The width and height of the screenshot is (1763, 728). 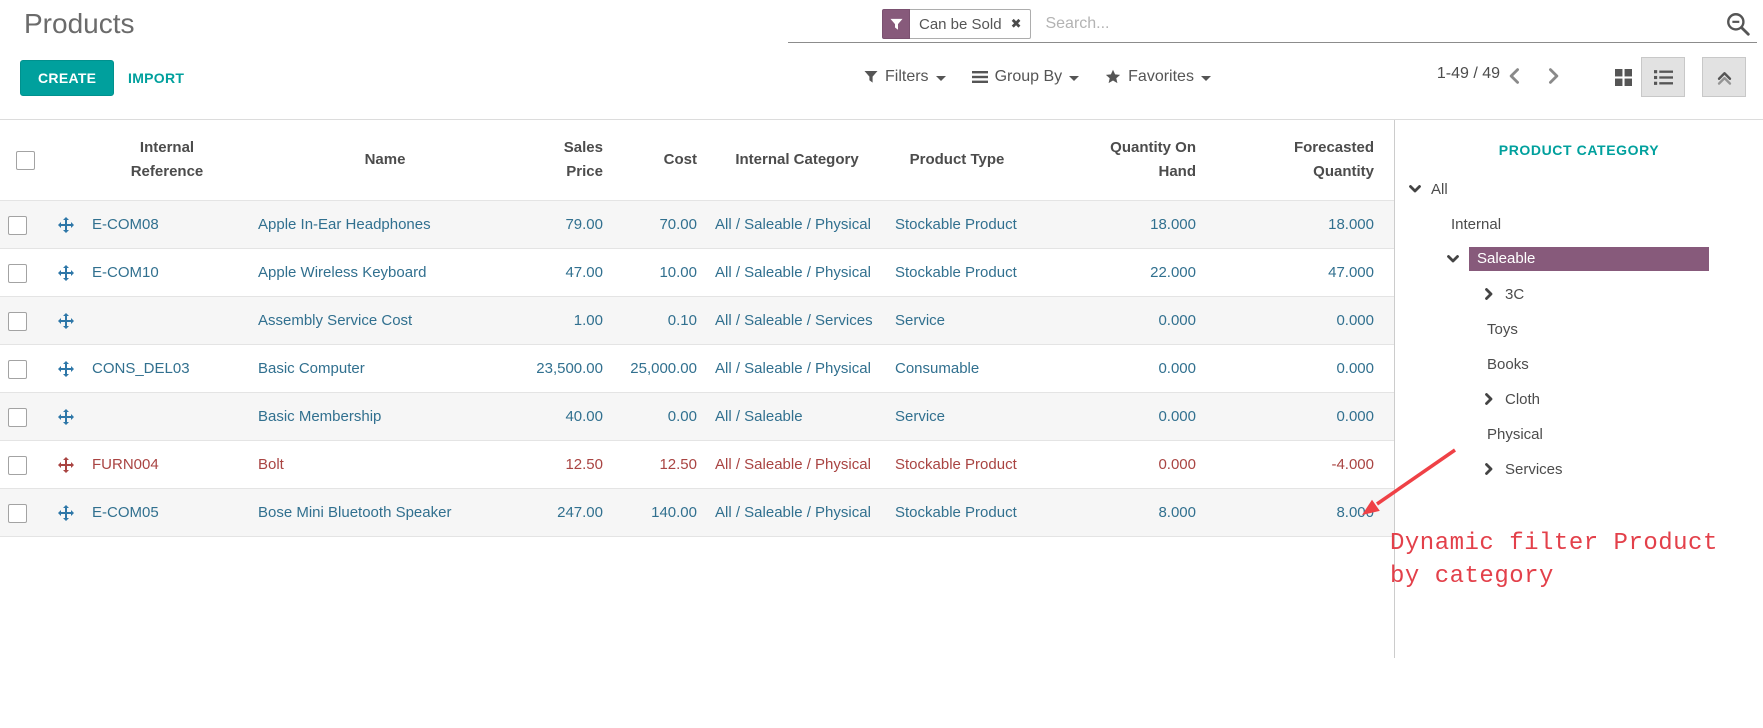 What do you see at coordinates (1738, 24) in the screenshot?
I see `search-icon` at bounding box center [1738, 24].